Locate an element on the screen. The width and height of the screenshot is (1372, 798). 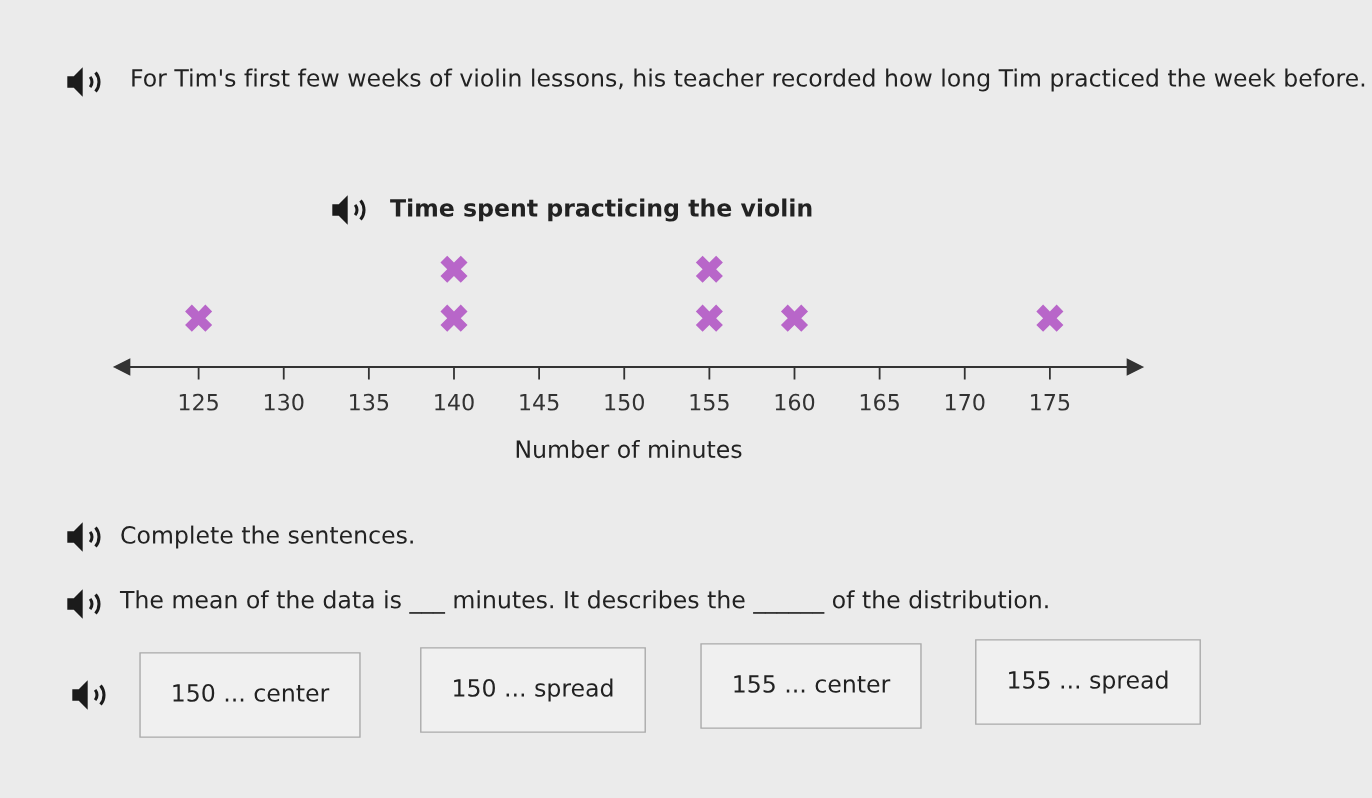
x-tick-label: 140 is located at coordinates (454, 402).